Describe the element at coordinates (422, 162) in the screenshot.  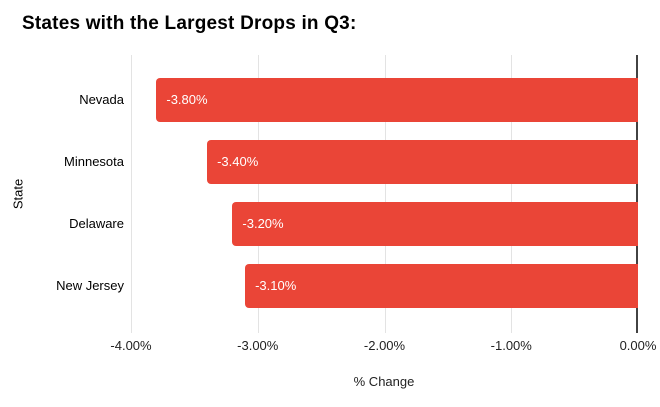
I see `bar-minnesota: -3.40%` at that location.